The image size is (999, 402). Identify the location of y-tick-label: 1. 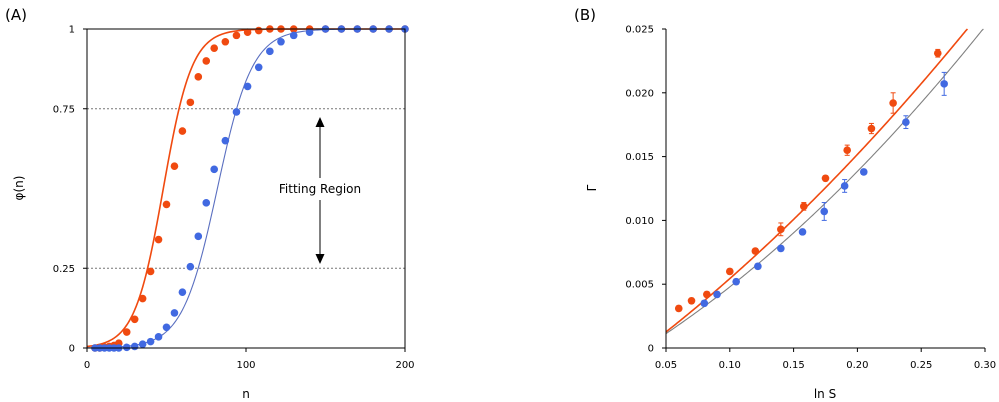
(72, 30).